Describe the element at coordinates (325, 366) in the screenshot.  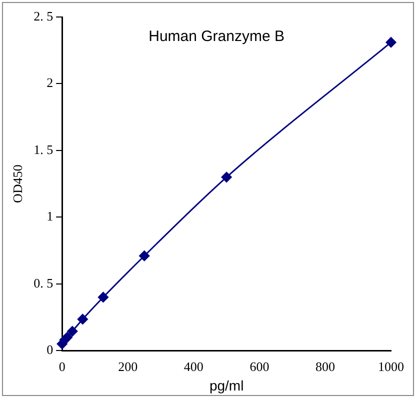
I see `x-tick-label: 800` at that location.